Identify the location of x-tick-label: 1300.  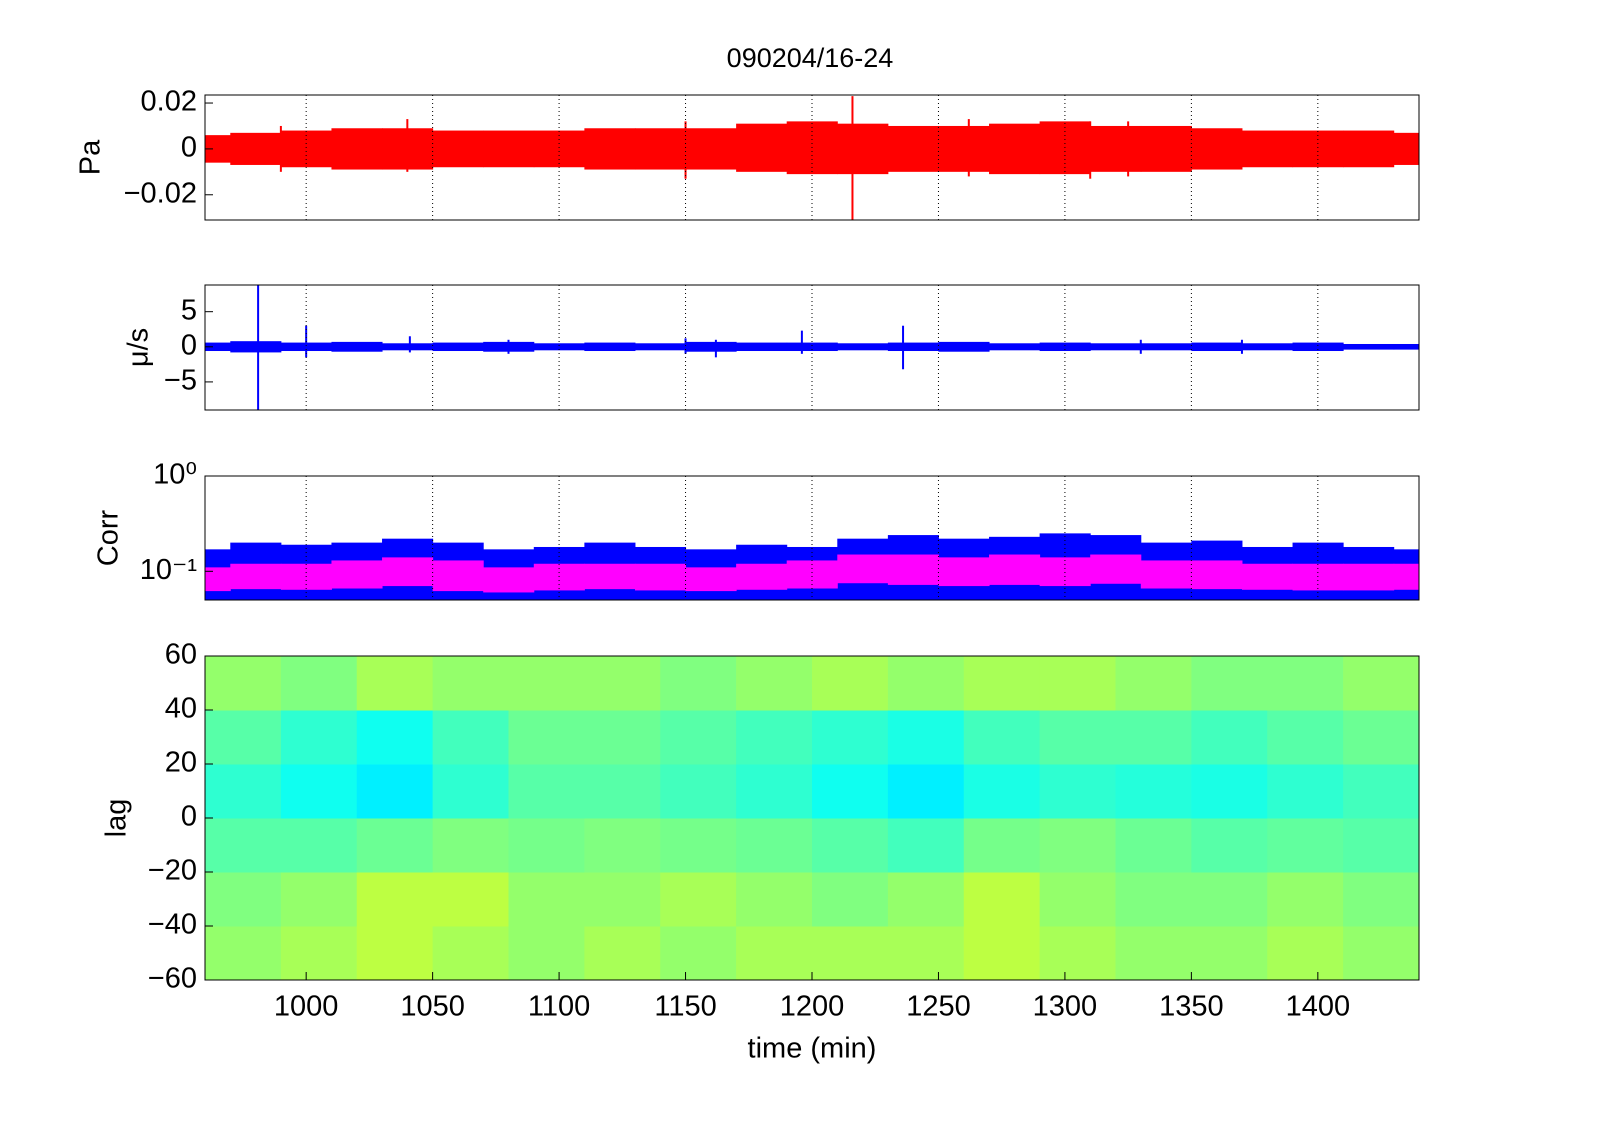
(1065, 1007).